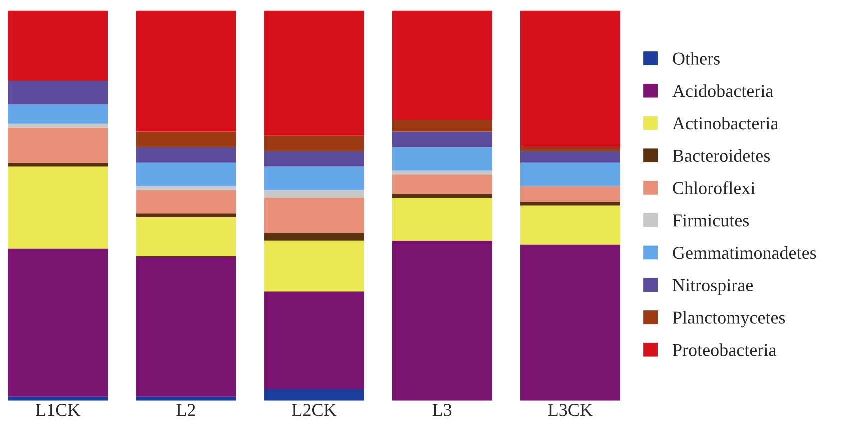  Describe the element at coordinates (442, 410) in the screenshot. I see `x-tick-label: L3` at that location.